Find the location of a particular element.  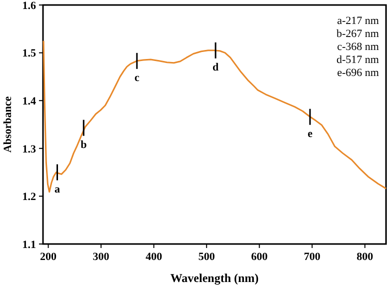

annotation: d-517 nm is located at coordinates (358, 60).